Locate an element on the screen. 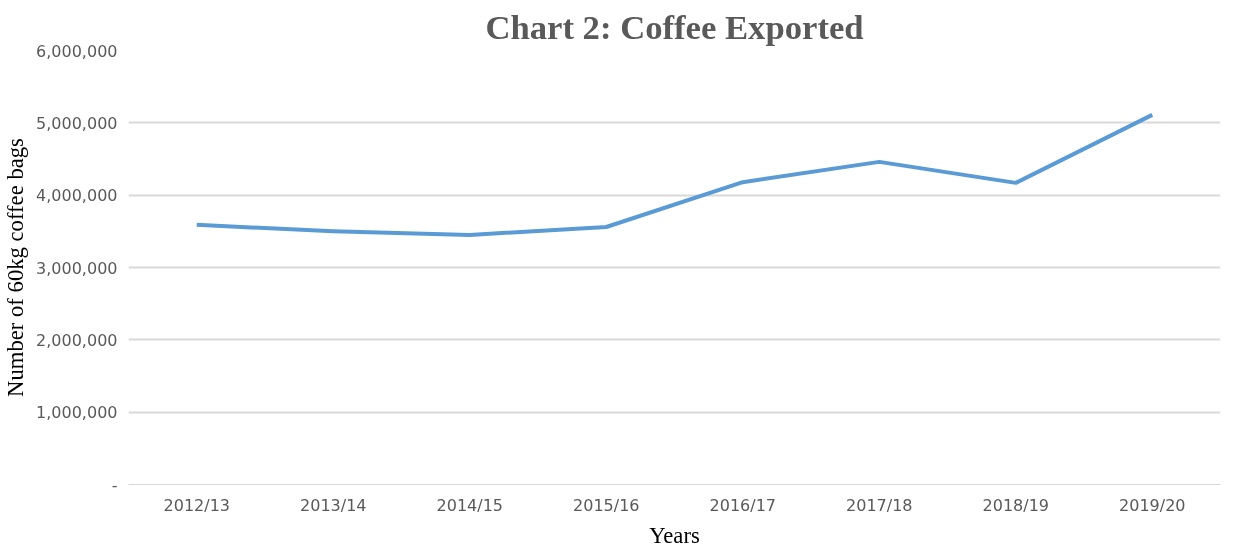 The height and width of the screenshot is (554, 1254). x-axis-title: Years is located at coordinates (674, 535).